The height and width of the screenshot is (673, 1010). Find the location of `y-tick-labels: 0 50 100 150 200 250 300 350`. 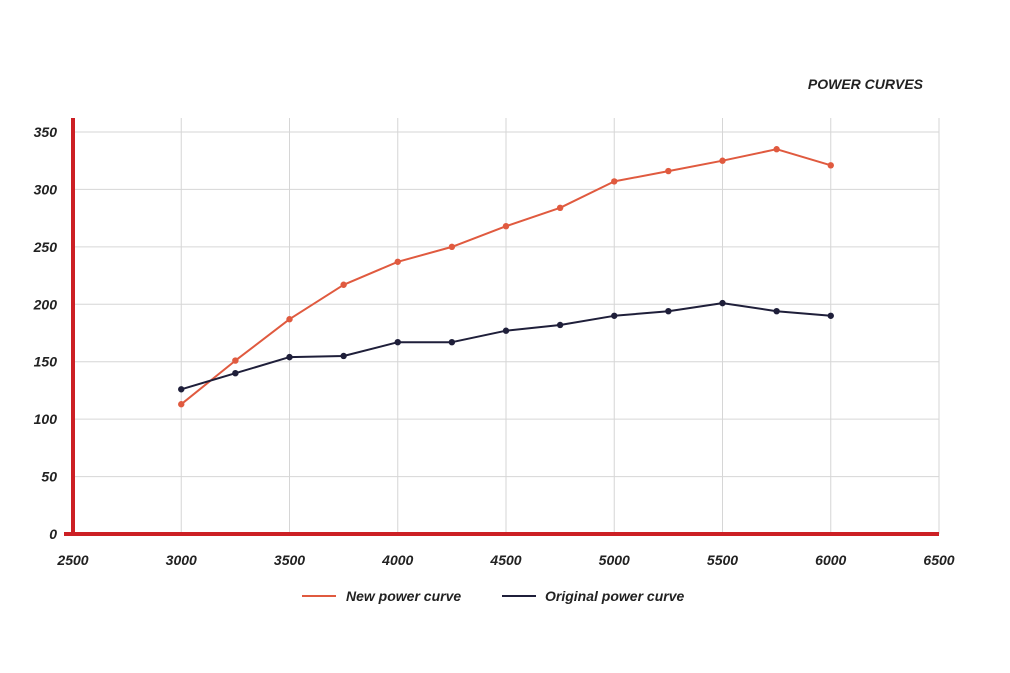

y-tick-labels: 0 50 100 150 200 250 300 350 is located at coordinates (45, 333).